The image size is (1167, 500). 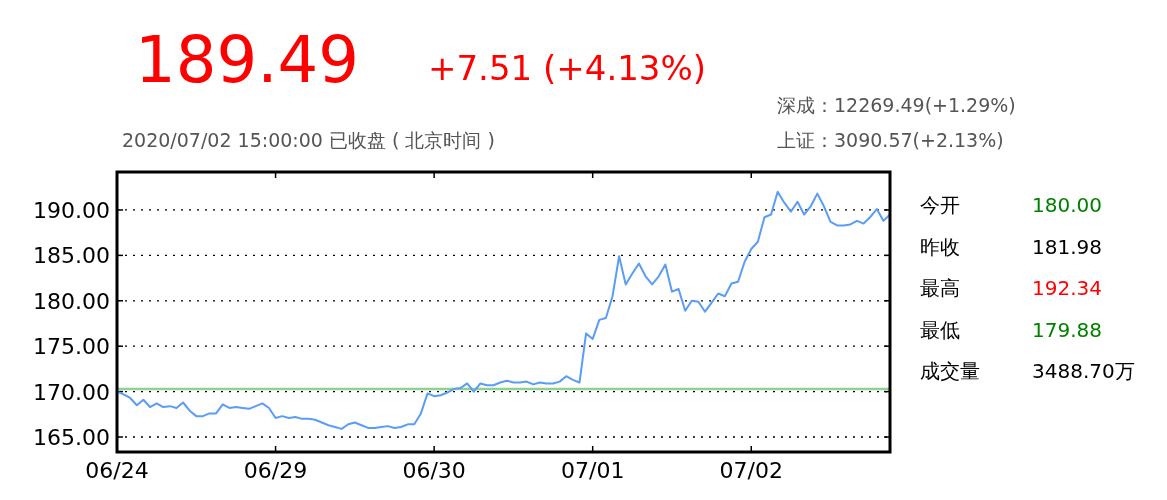 What do you see at coordinates (940, 205) in the screenshot?
I see `text: 今开` at bounding box center [940, 205].